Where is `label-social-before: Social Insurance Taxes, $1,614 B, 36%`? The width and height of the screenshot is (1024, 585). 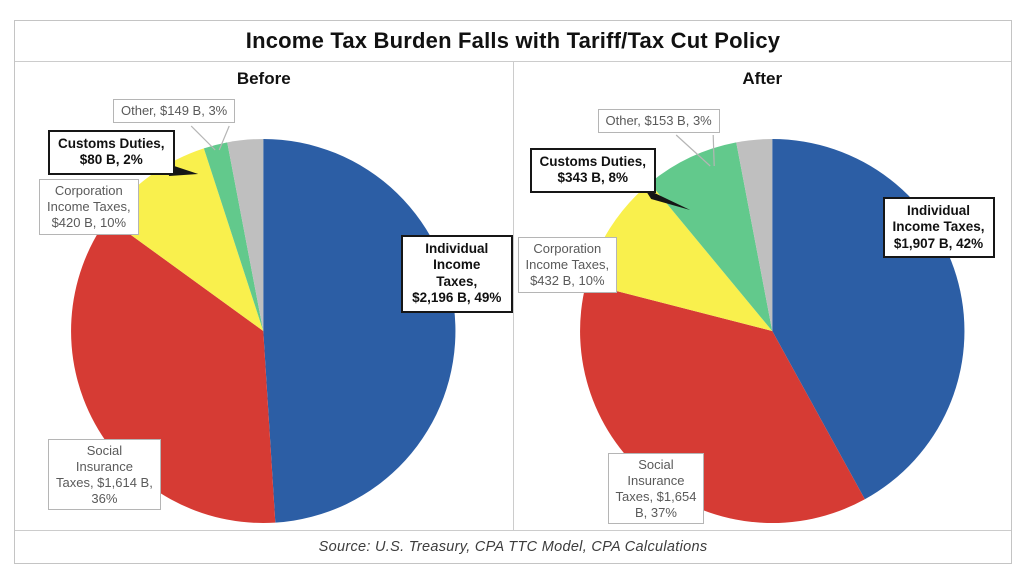
label-social-before: Social Insurance Taxes, $1,614 B, 36% is located at coordinates (104, 475).